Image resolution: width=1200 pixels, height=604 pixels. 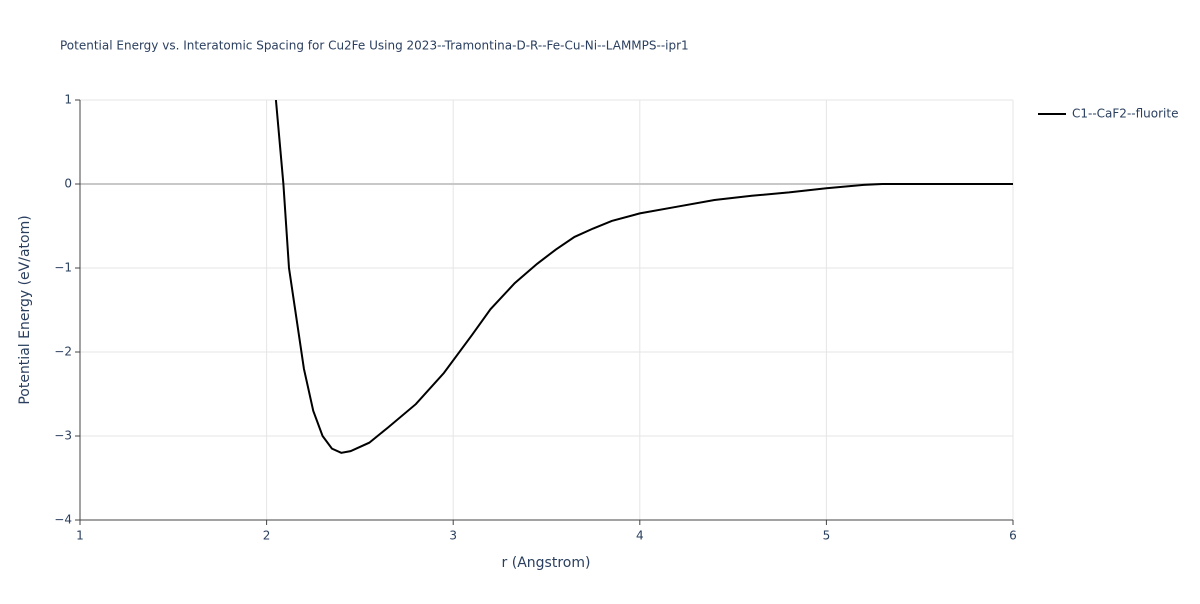 What do you see at coordinates (68, 100) in the screenshot?
I see `y-tick-label: 1` at bounding box center [68, 100].